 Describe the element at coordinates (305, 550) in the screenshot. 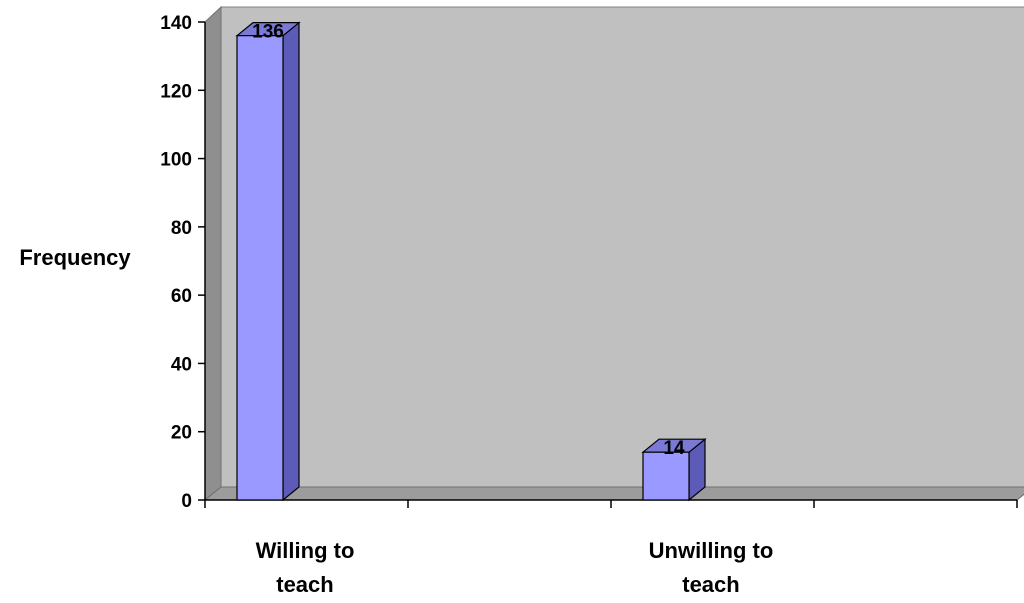

I see `x-tick-label: Willing to` at that location.